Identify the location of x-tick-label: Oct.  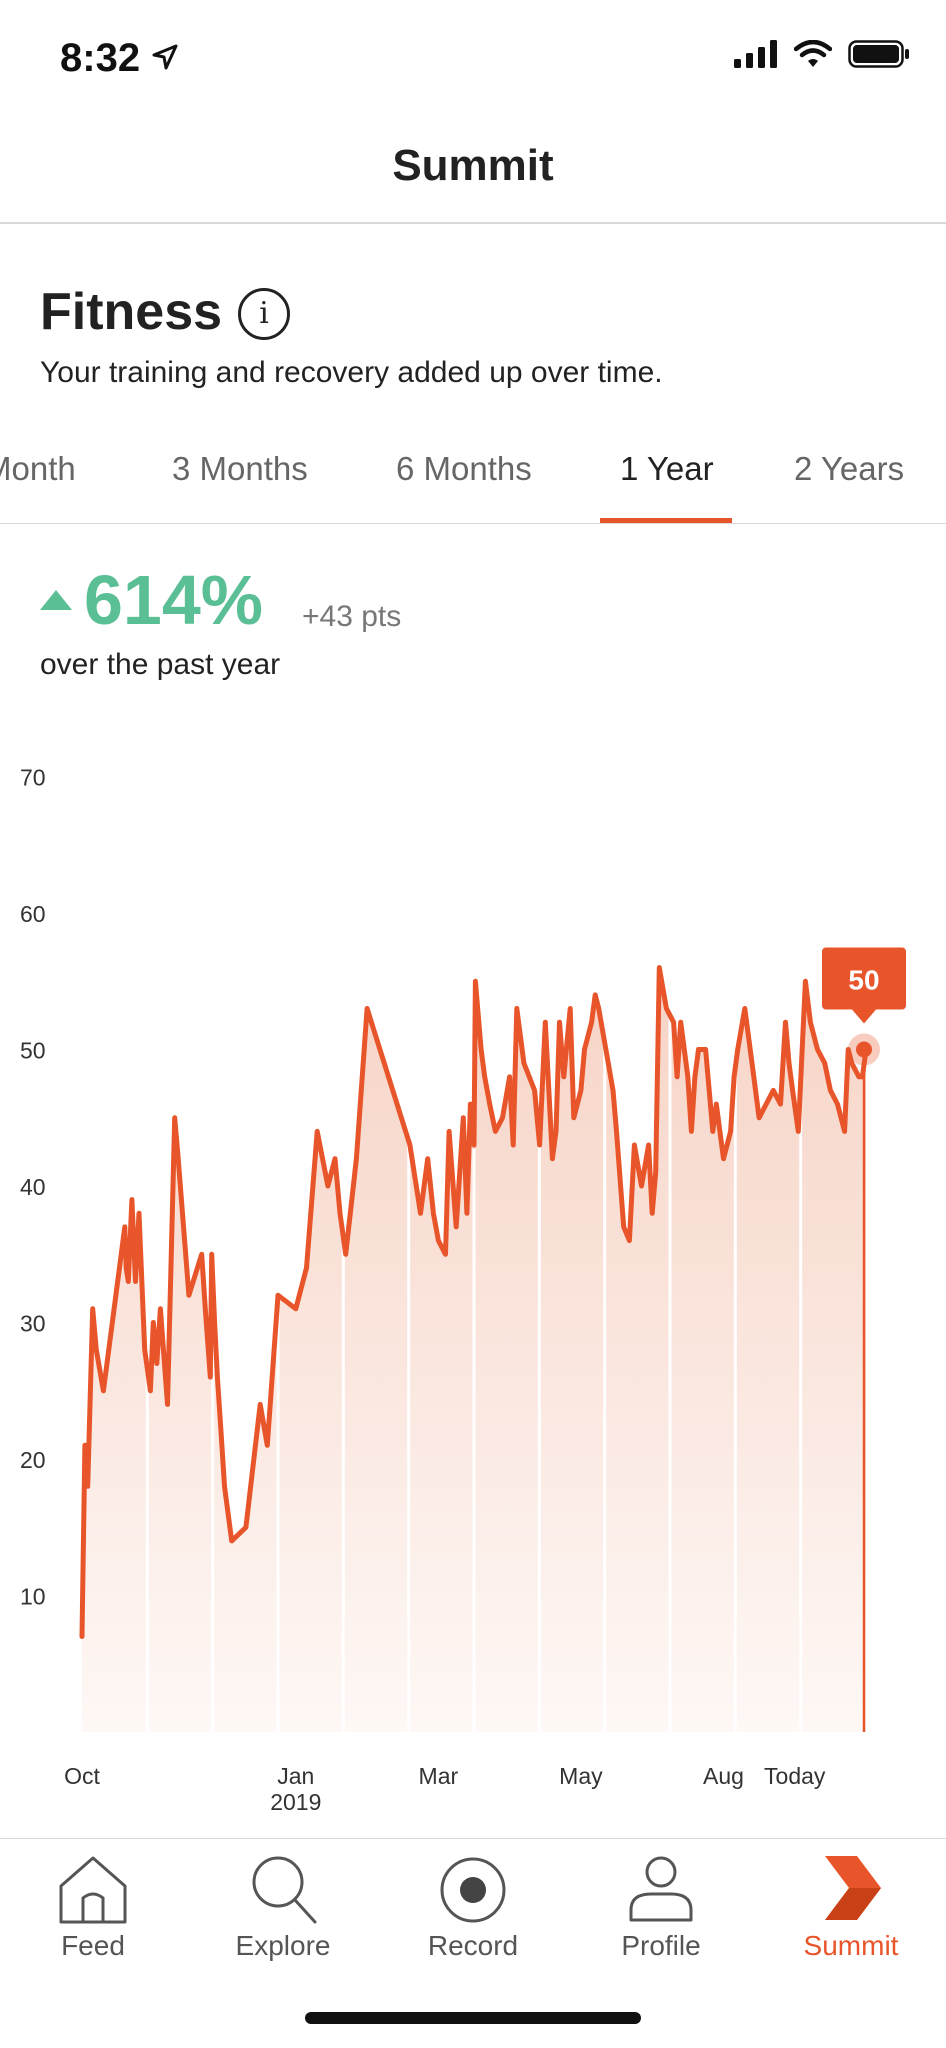
(82, 1776).